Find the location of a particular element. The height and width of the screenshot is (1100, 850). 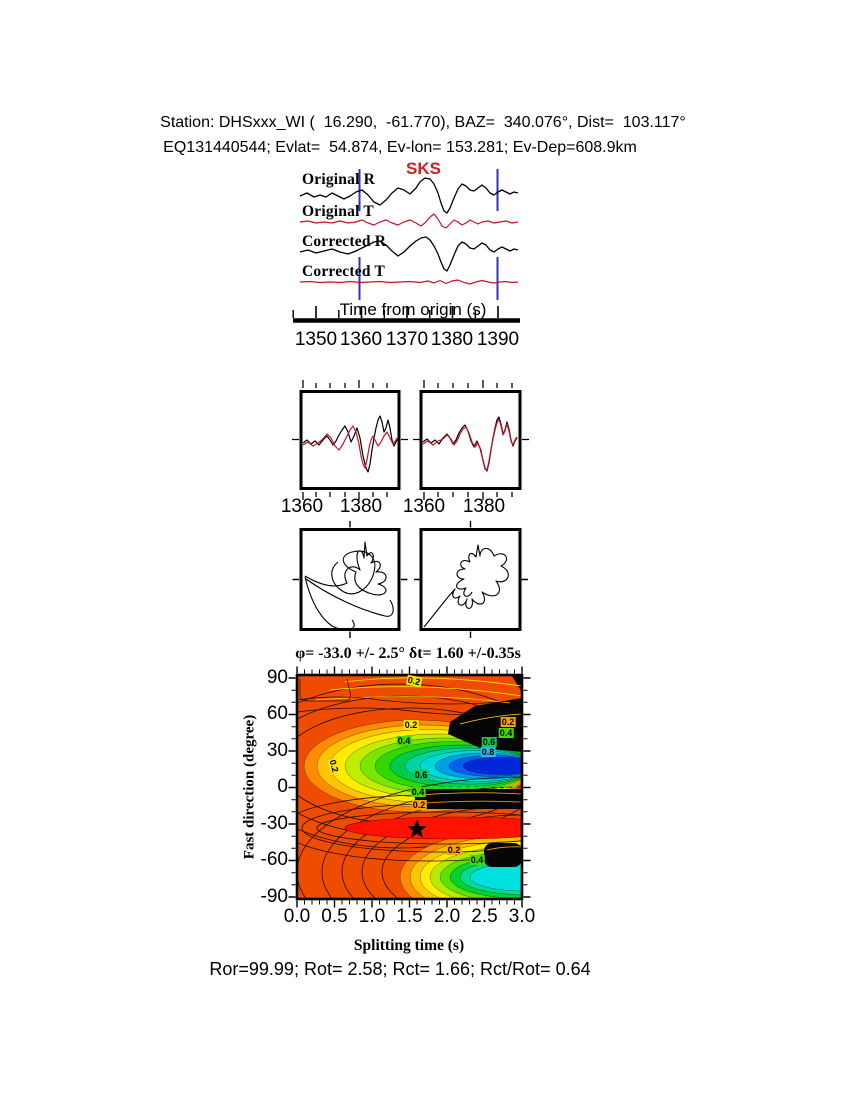

y-tick-90: 90 is located at coordinates (277, 677).